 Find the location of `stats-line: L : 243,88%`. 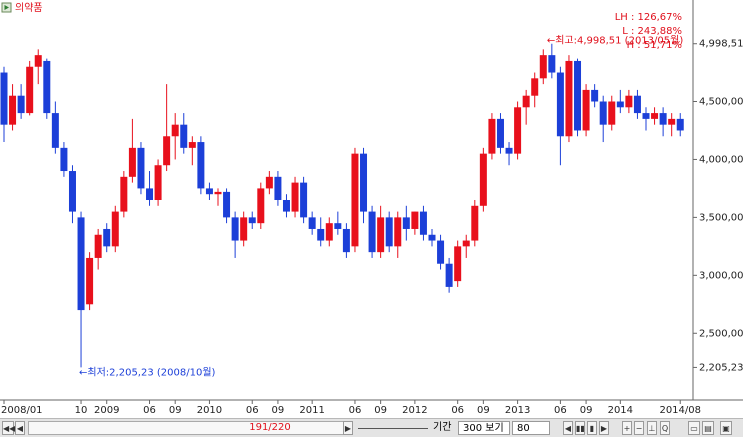

stats-line: L : 243,88% is located at coordinates (652, 31).